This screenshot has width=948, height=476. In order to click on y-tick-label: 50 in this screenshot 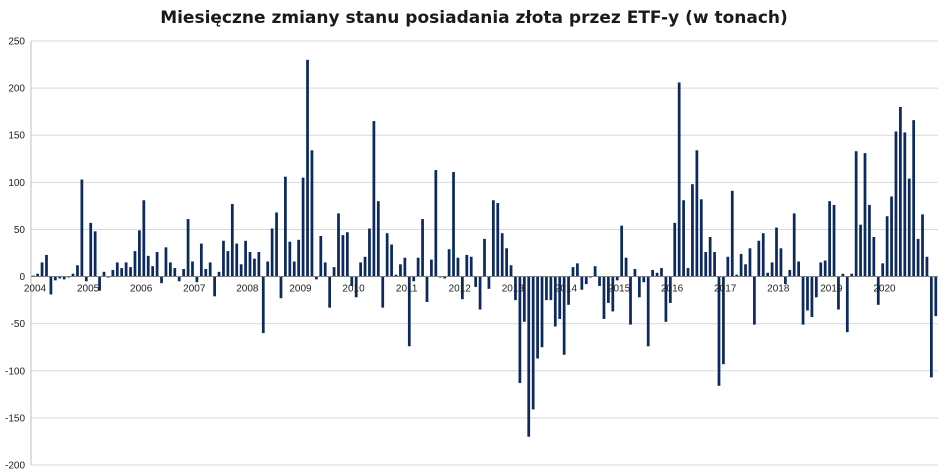, I will do `click(20, 230)`.